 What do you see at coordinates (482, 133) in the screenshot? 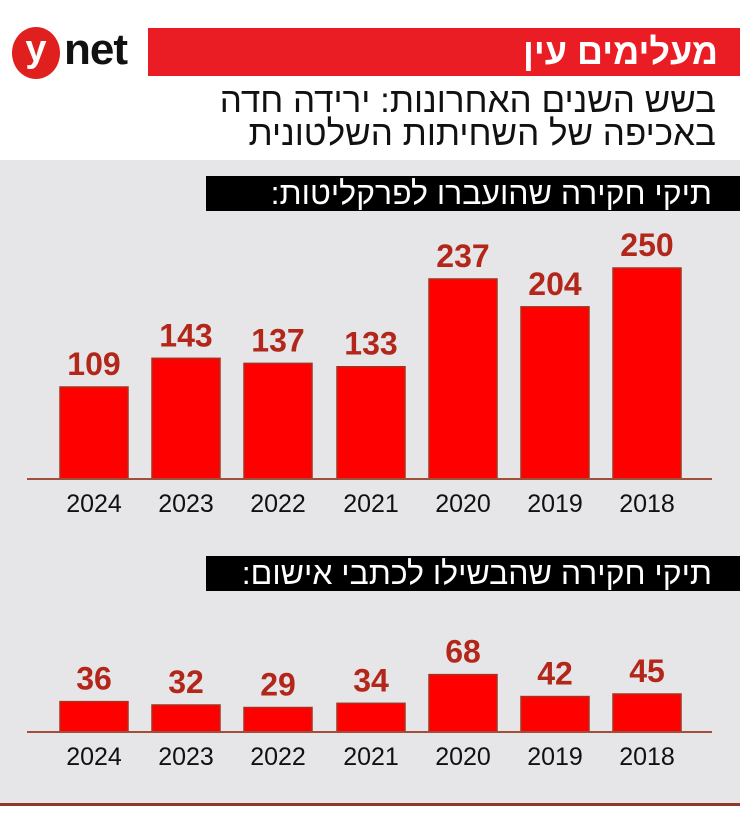
I see `subtitle-line: באכיפה של השחיתות השלטונית` at bounding box center [482, 133].